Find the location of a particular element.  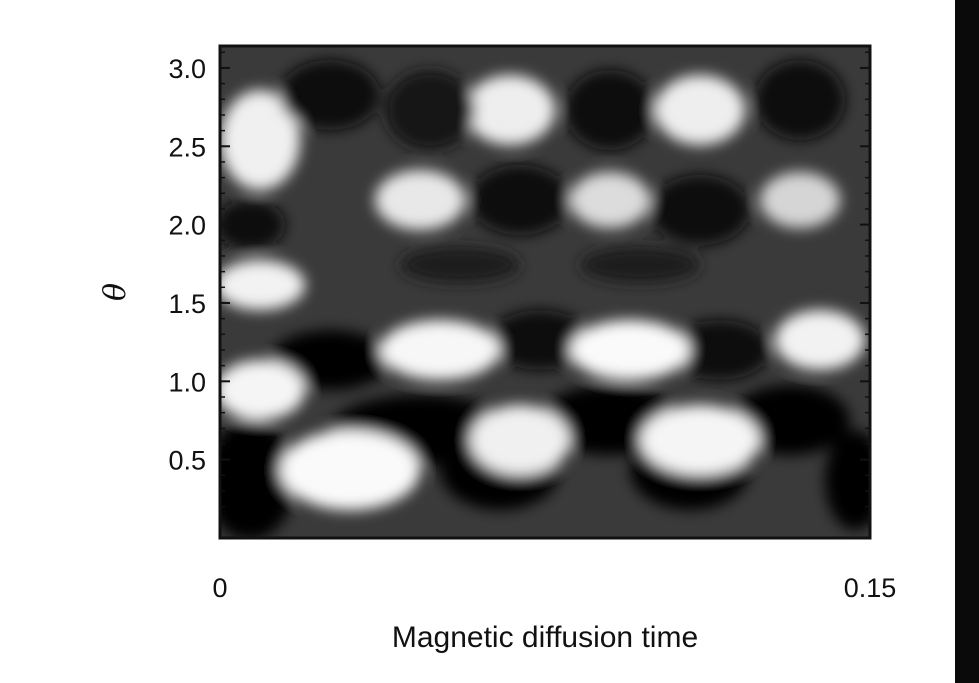

y-tick-label: 2.0 is located at coordinates (187, 226).